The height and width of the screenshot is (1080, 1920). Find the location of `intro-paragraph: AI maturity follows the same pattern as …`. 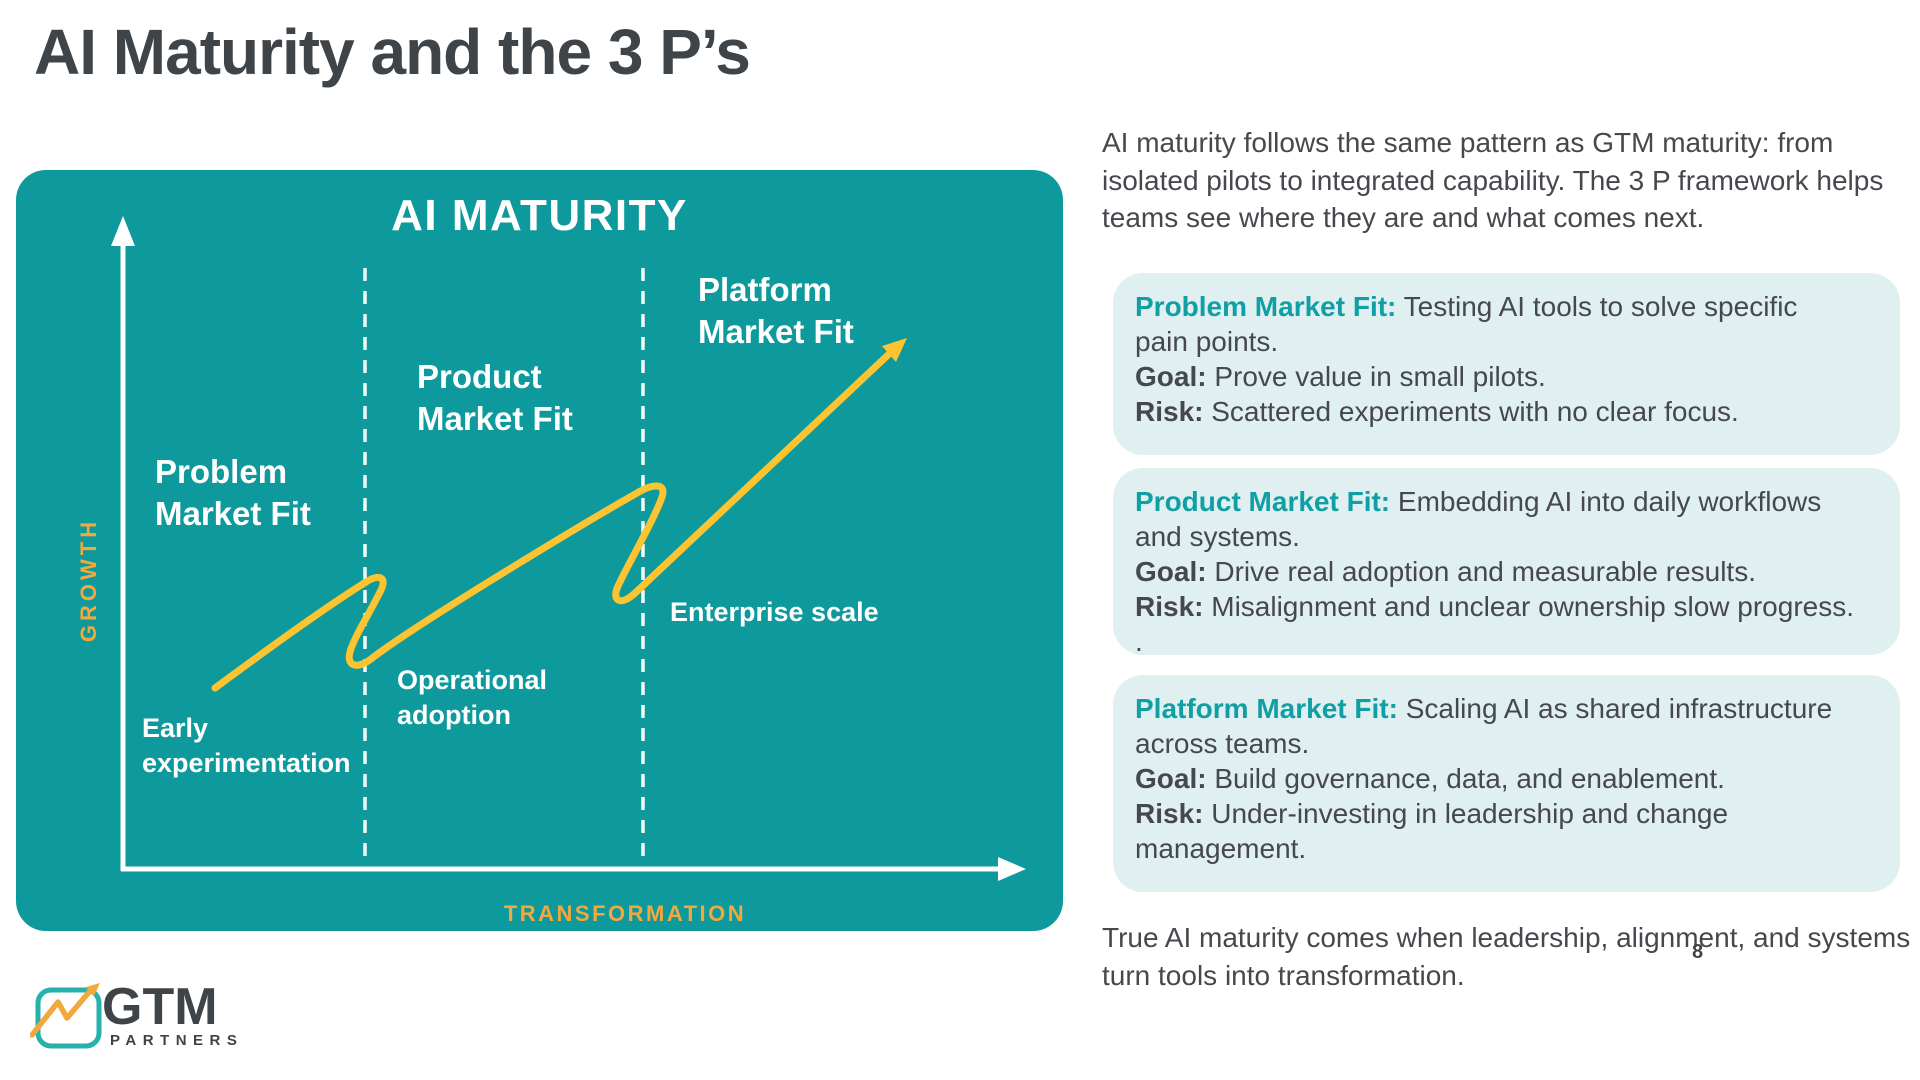

intro-paragraph: AI maturity follows the same pattern as … is located at coordinates (1493, 180).